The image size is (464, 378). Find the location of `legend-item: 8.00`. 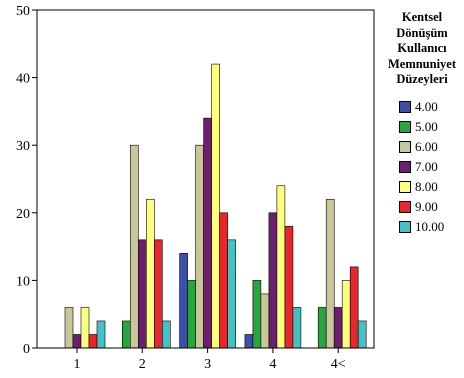

legend-item: 8.00 is located at coordinates (421, 187).